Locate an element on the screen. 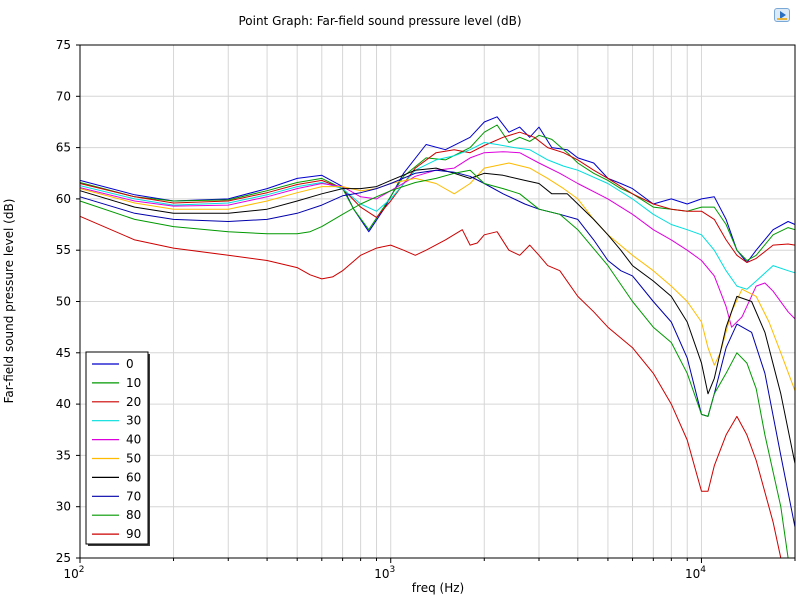 This screenshot has height=600, width=800. legend-label-50: 50 is located at coordinates (133, 459).